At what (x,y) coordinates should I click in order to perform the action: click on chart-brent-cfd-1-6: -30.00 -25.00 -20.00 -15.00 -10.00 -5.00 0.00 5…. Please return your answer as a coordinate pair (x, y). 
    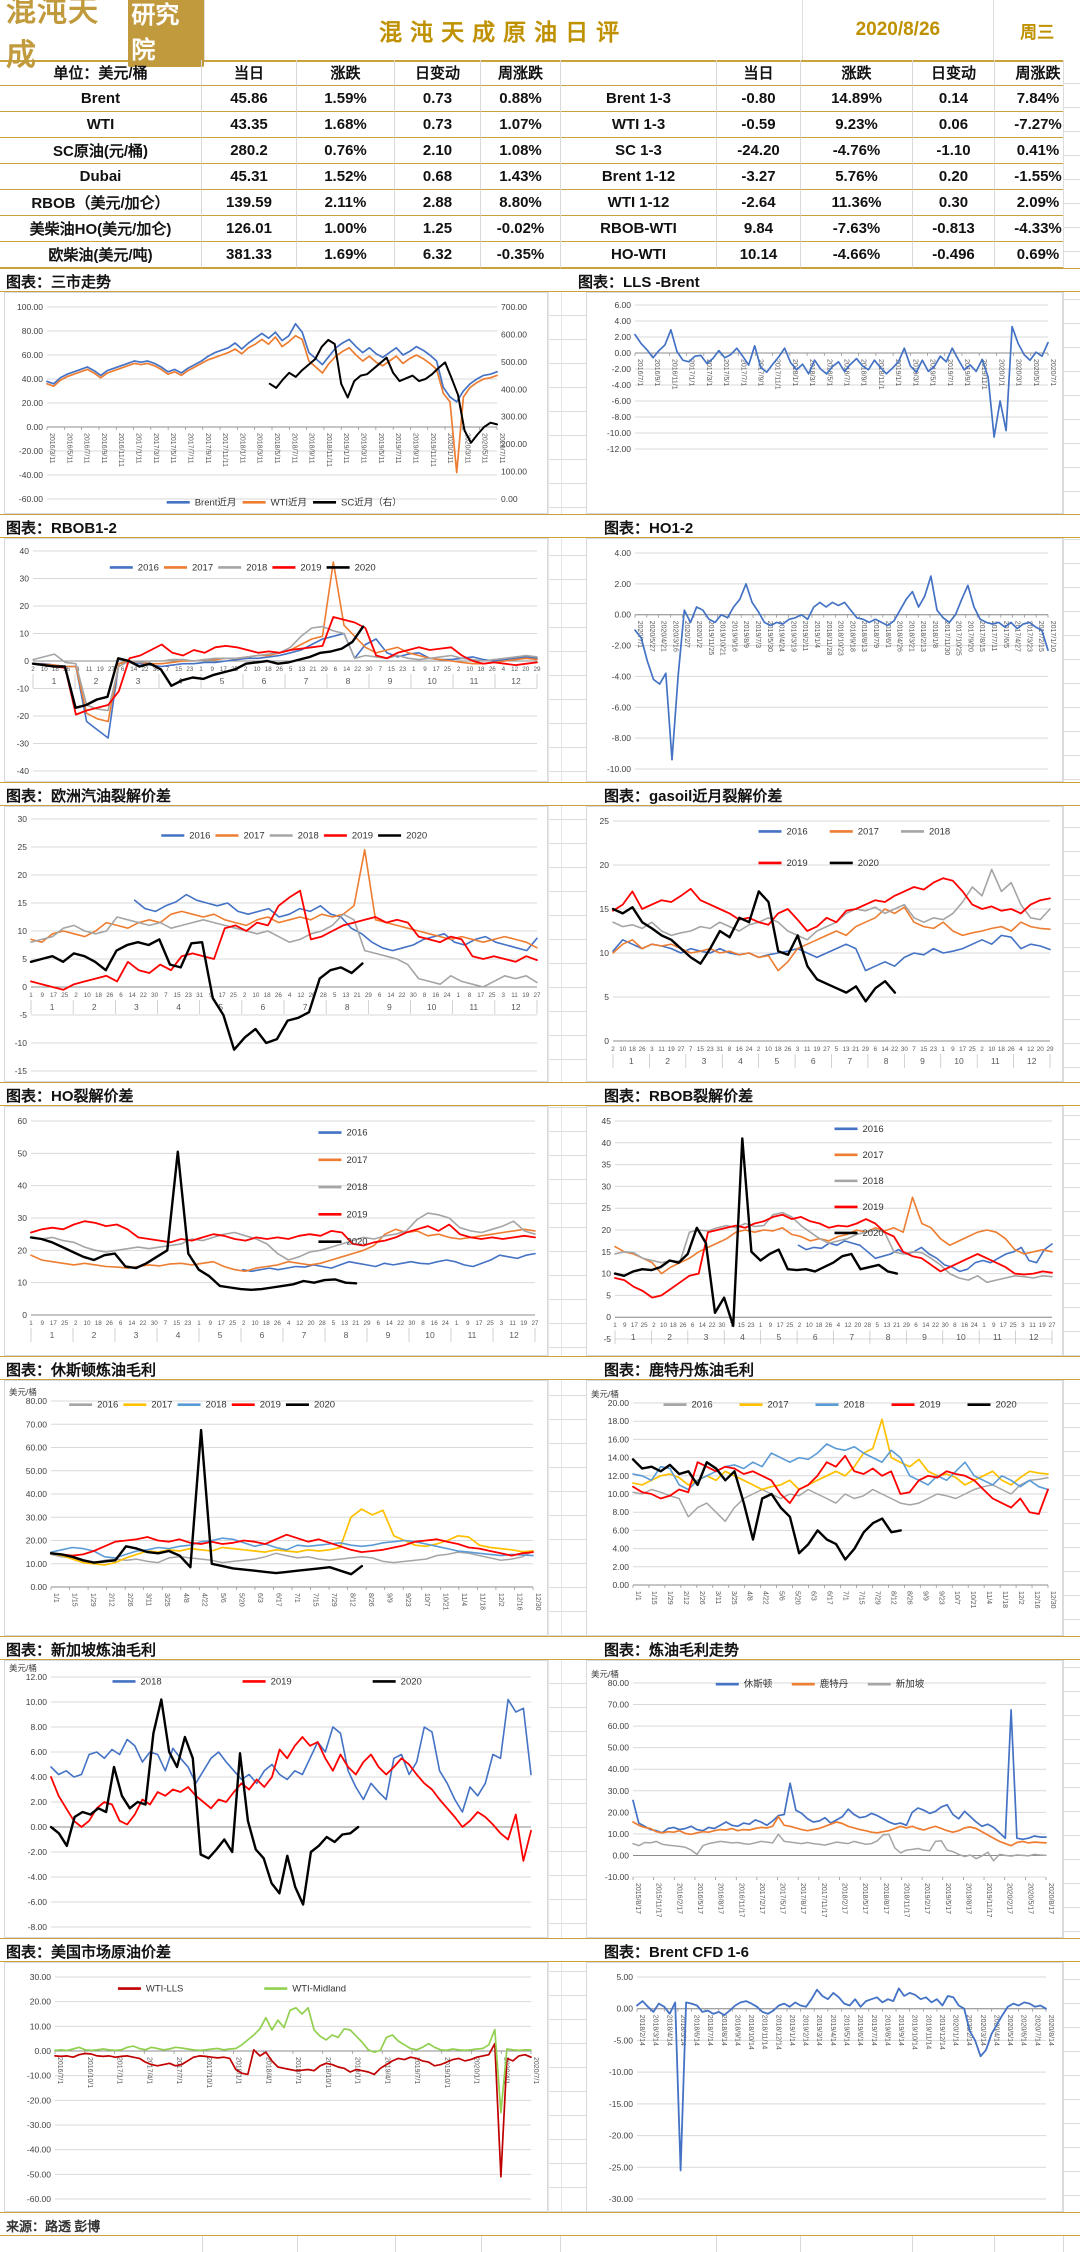
    Looking at the image, I should click on (824, 2087).